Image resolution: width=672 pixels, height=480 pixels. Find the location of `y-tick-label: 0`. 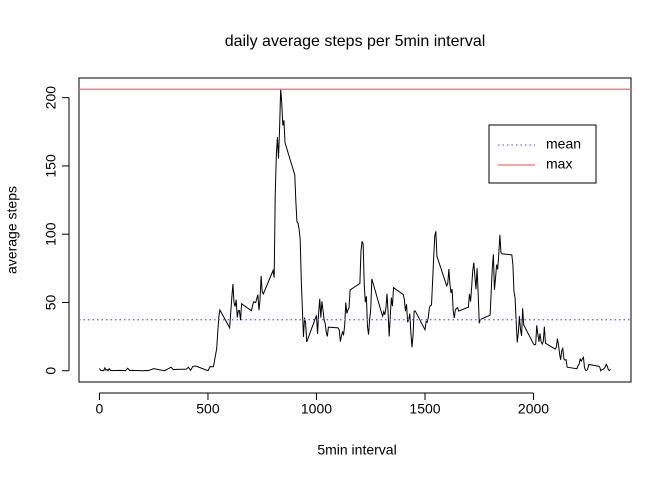

y-tick-label: 0 is located at coordinates (51, 371).